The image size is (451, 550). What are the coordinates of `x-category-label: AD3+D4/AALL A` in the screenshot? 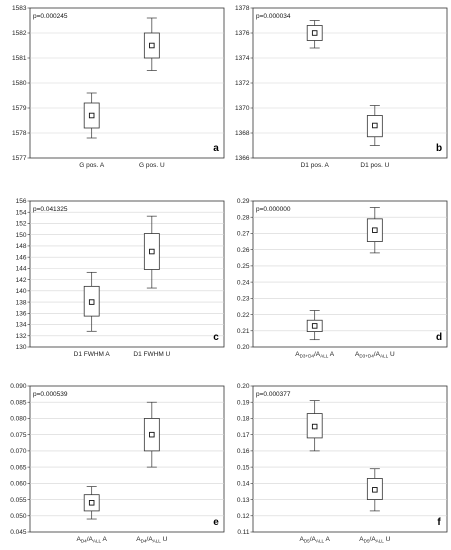 It's located at (315, 355).